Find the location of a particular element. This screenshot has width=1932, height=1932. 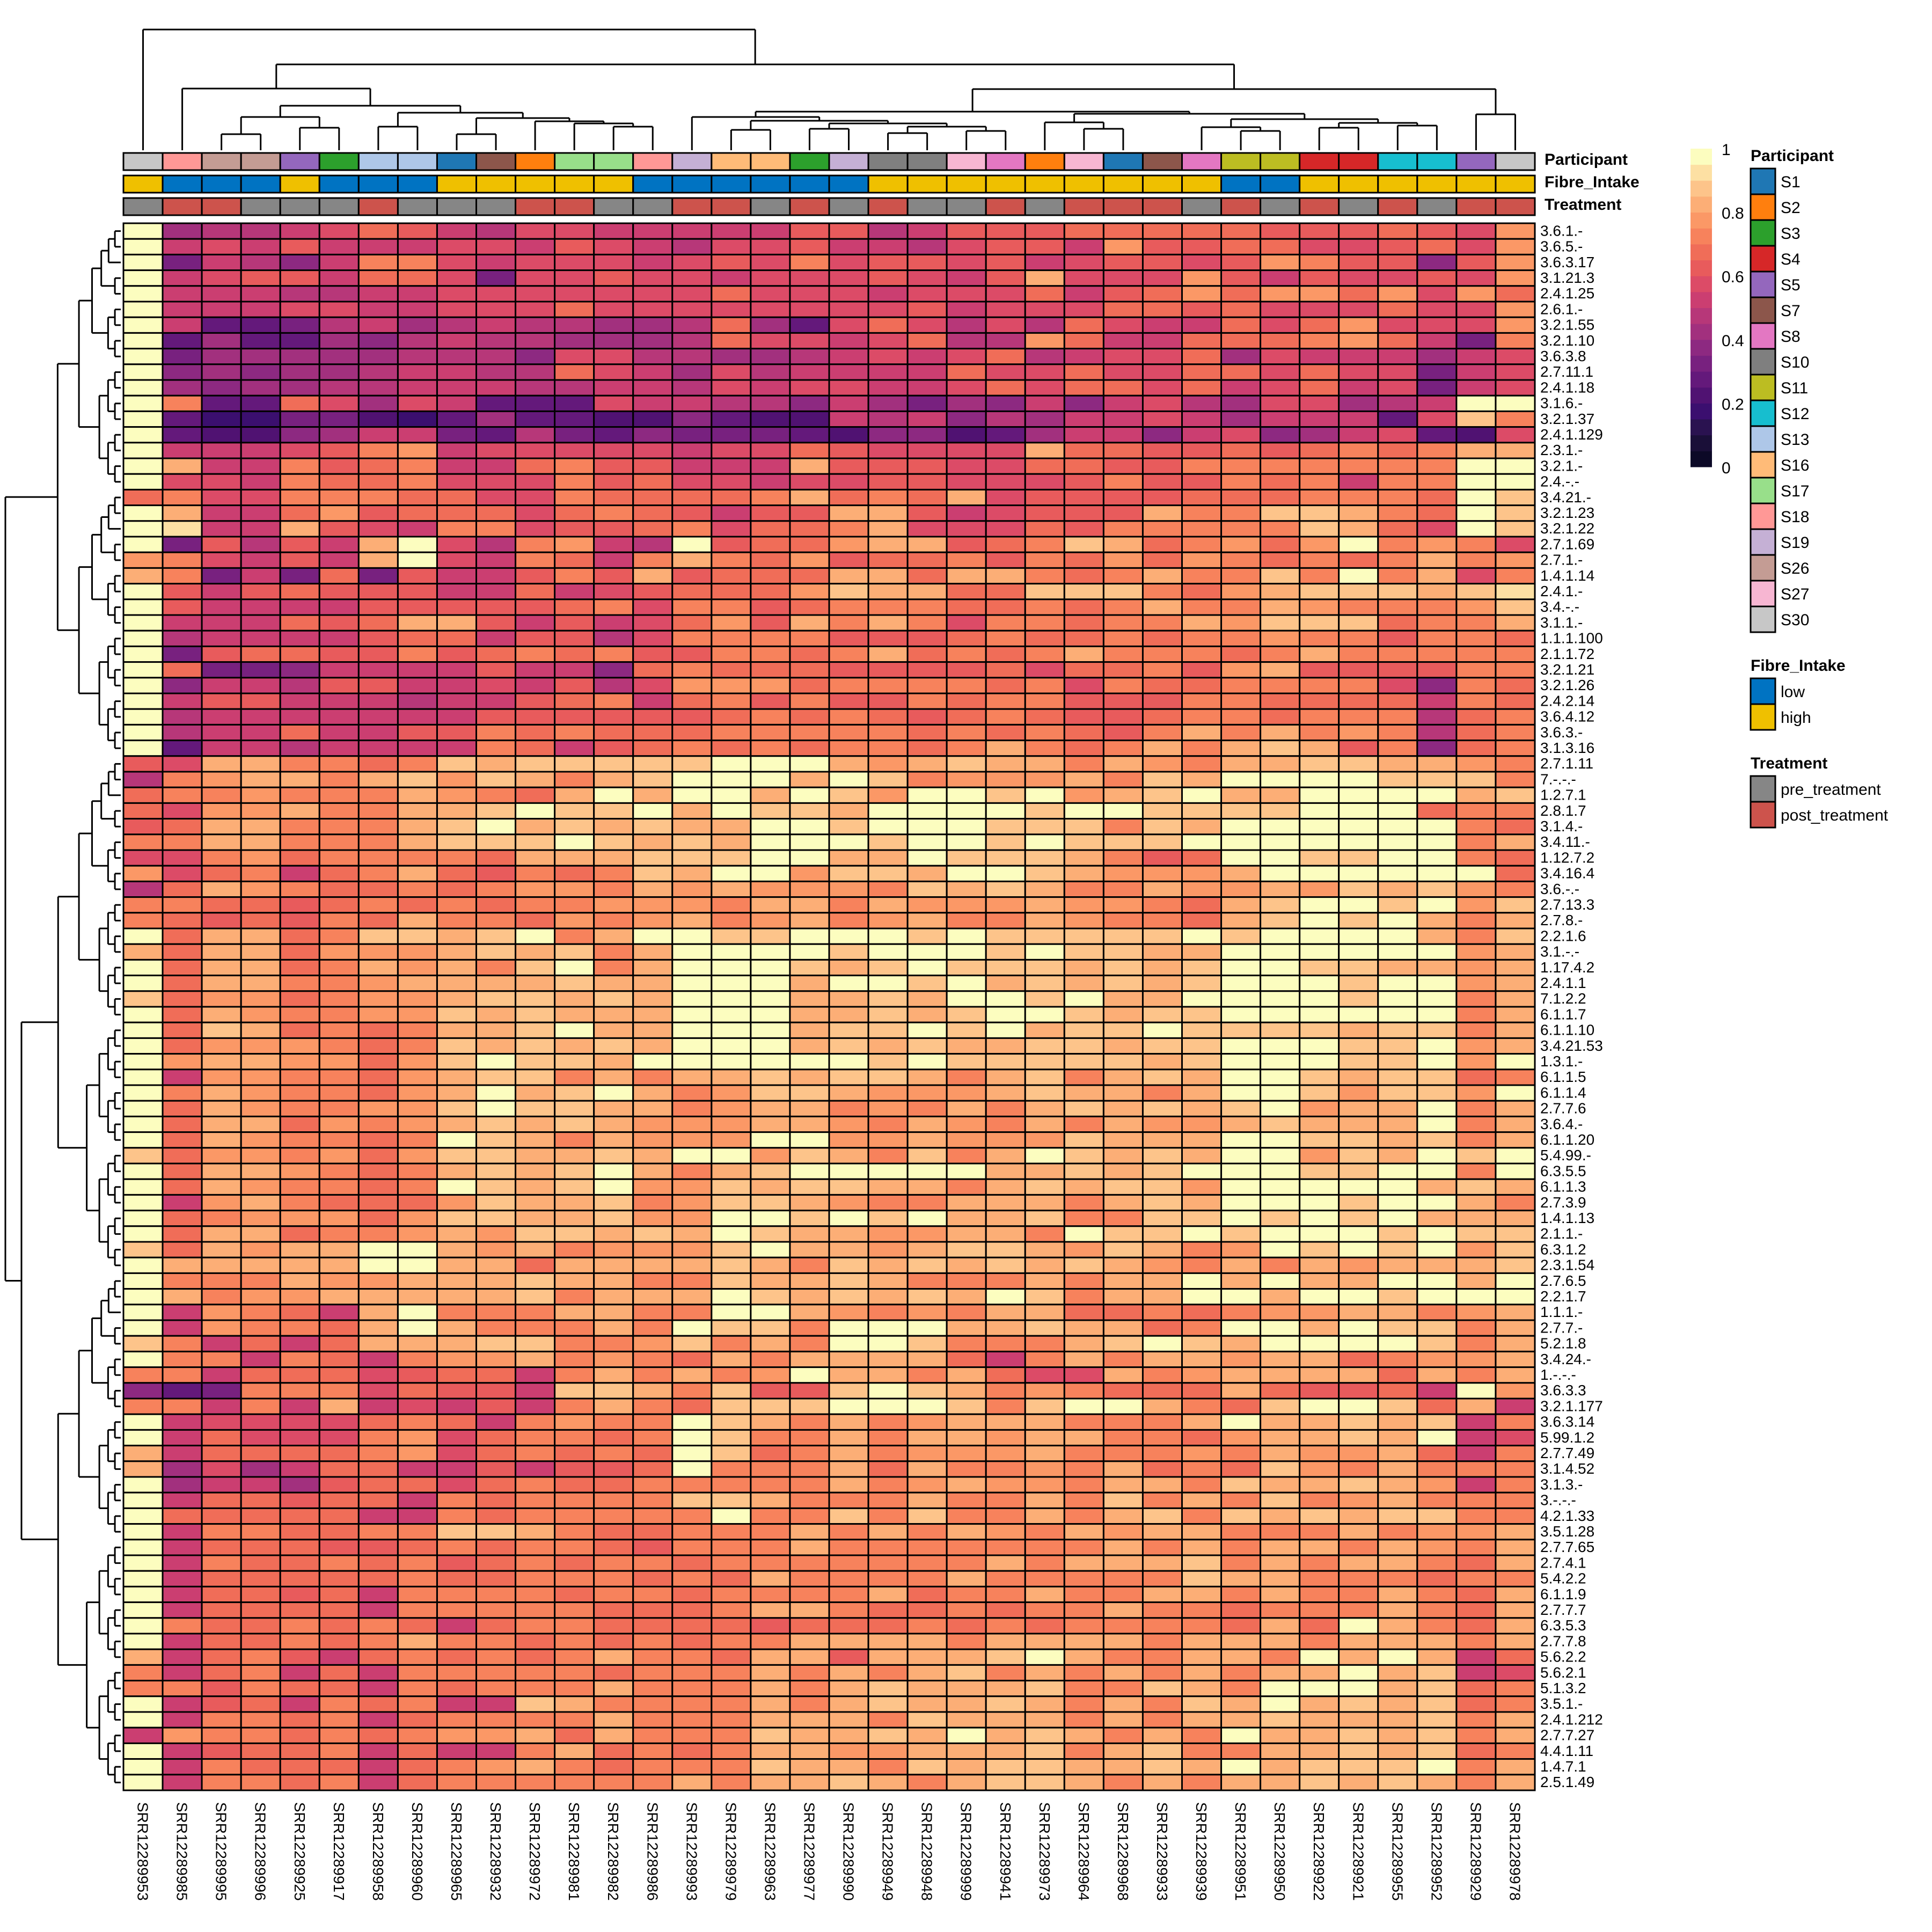

row-label: 5.6.2.1 is located at coordinates (1563, 1672).